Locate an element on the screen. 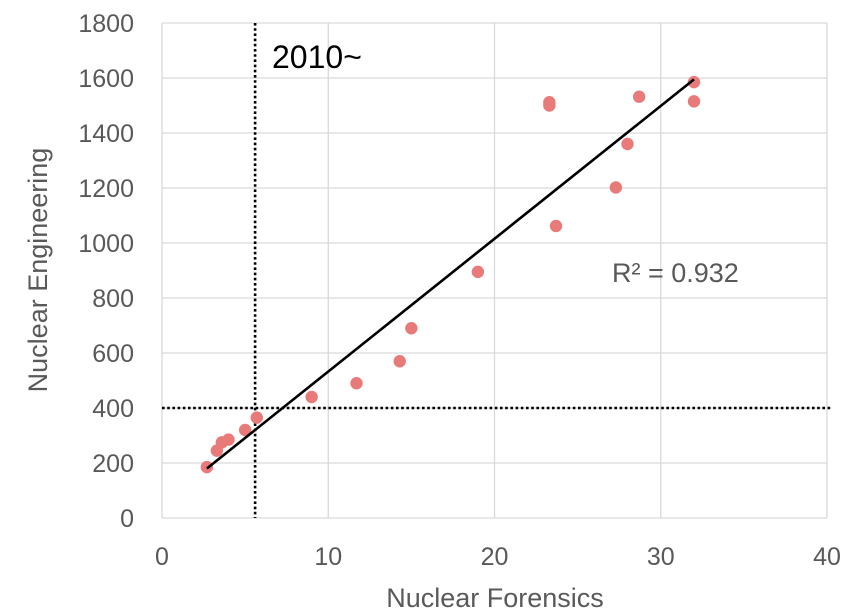 This screenshot has height=612, width=863. x-tick-label: 30 is located at coordinates (661, 557).